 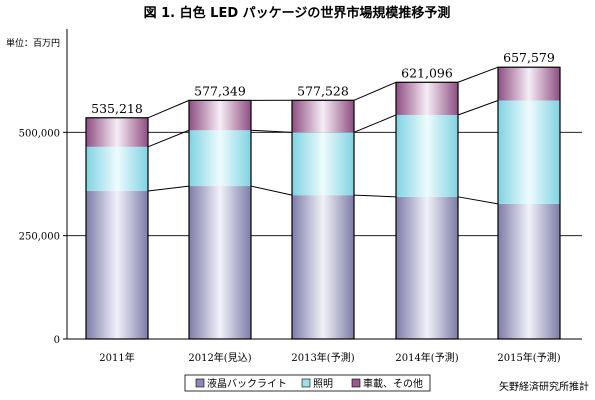 What do you see at coordinates (39, 237) in the screenshot?
I see `y-tick-label-1: 250,000` at bounding box center [39, 237].